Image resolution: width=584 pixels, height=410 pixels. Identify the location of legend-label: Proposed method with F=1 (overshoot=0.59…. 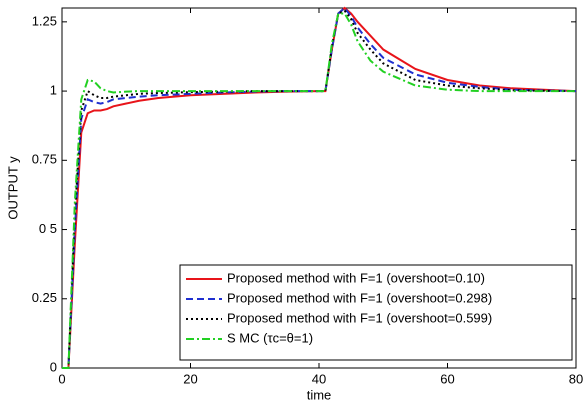
(359, 317).